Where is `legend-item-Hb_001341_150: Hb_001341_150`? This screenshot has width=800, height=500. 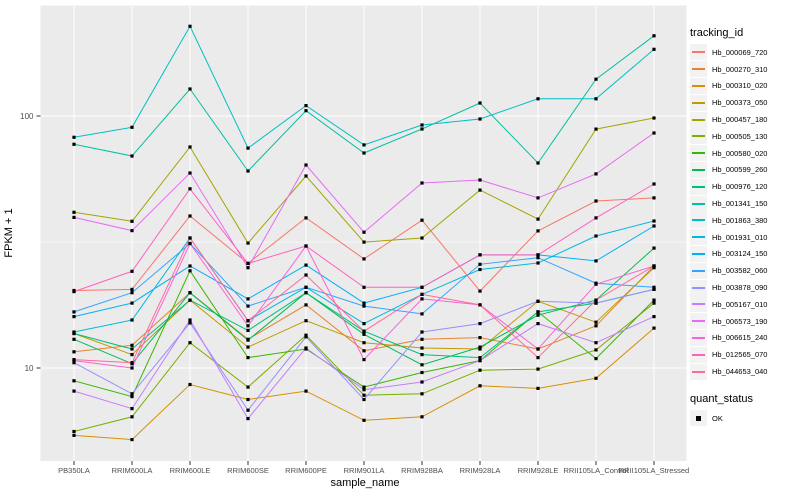 legend-item-Hb_001341_150: Hb_001341_150 is located at coordinates (745, 203).